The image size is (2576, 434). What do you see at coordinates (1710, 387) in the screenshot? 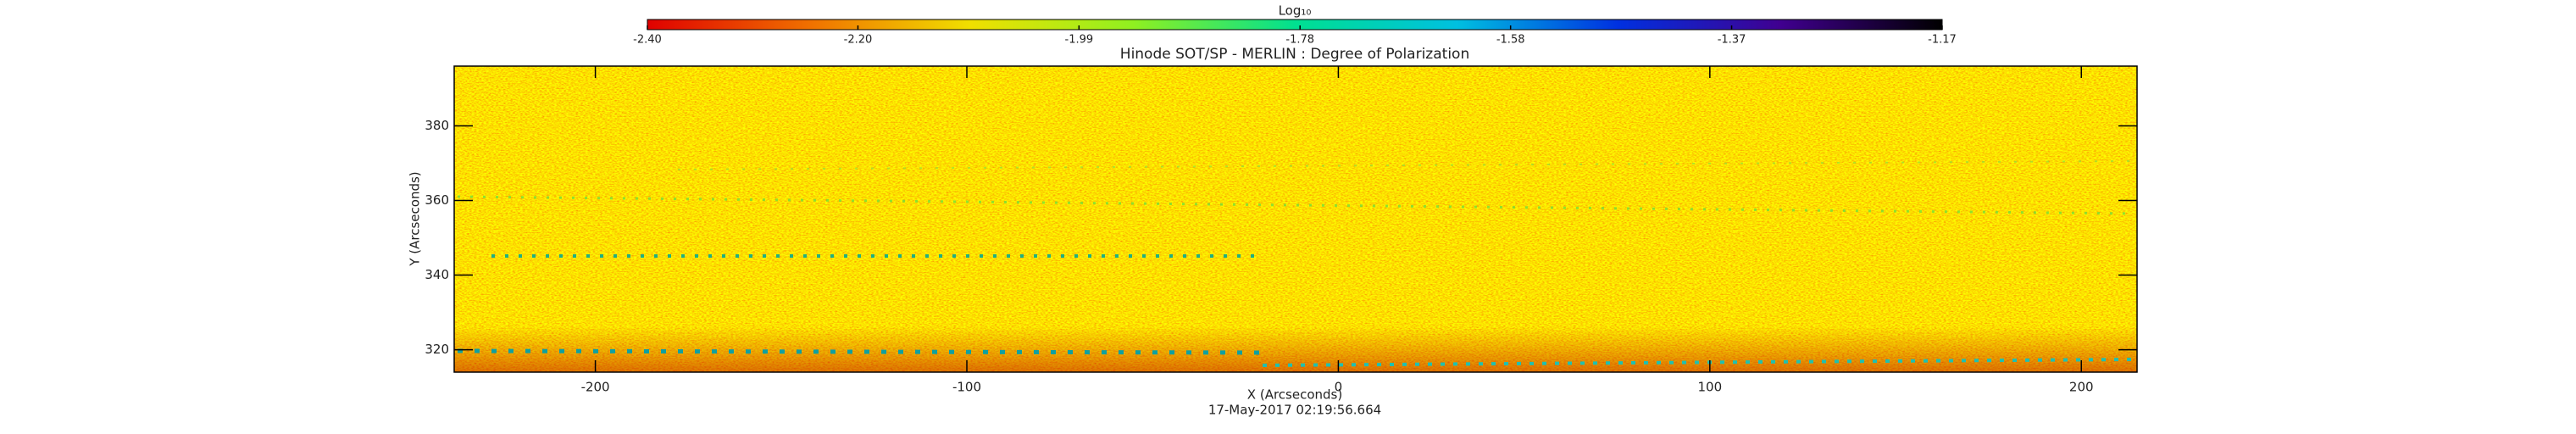
I see `x-tick-label: 100` at bounding box center [1710, 387].